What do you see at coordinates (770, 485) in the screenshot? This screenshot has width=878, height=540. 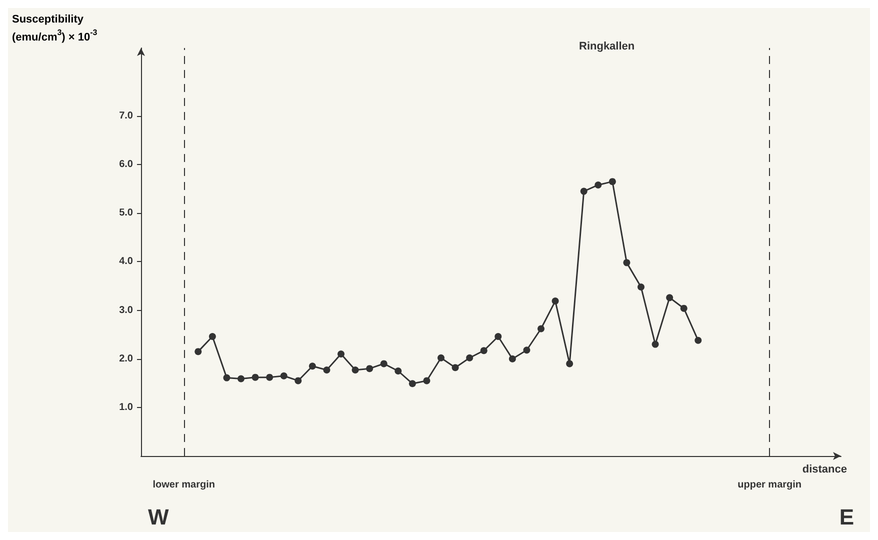 I see `x-tick-label: upper margin` at bounding box center [770, 485].